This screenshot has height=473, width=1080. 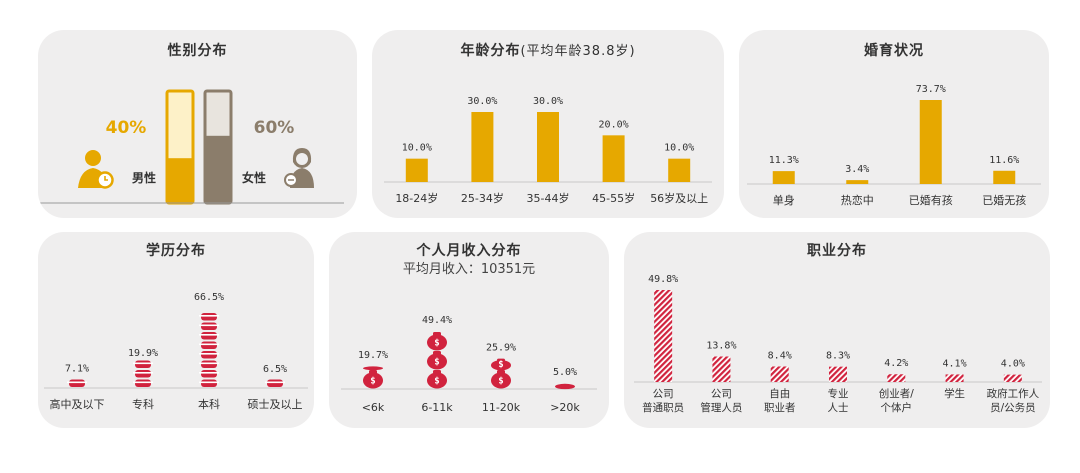 I want to click on category-label: 本科, so click(x=209, y=404).